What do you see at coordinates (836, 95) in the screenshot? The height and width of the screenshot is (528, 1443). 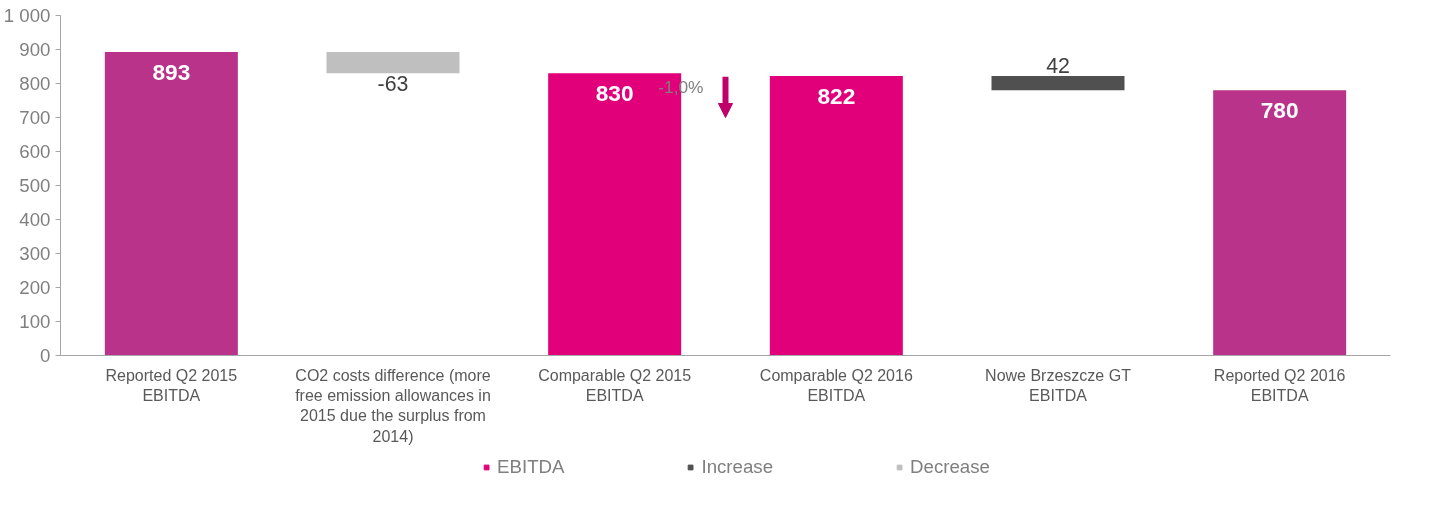 I see `data-label: 822` at bounding box center [836, 95].